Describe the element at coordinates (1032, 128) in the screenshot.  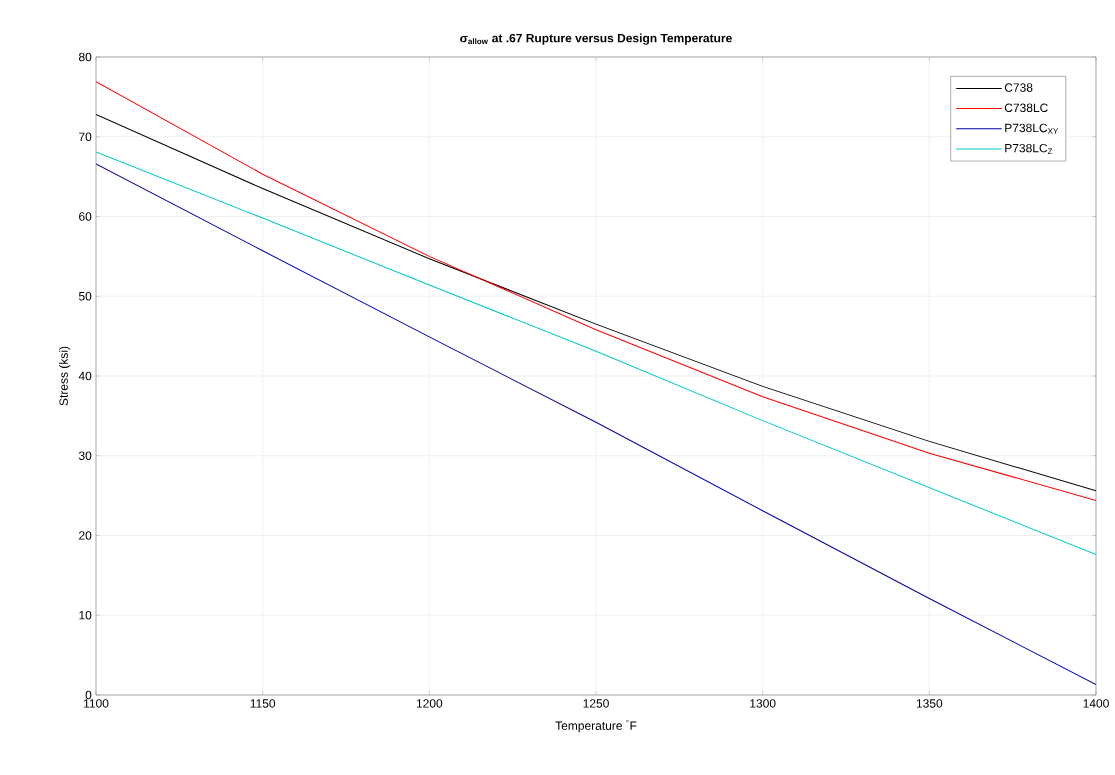
I see `legend-label: P738LC$_{XY}$` at that location.